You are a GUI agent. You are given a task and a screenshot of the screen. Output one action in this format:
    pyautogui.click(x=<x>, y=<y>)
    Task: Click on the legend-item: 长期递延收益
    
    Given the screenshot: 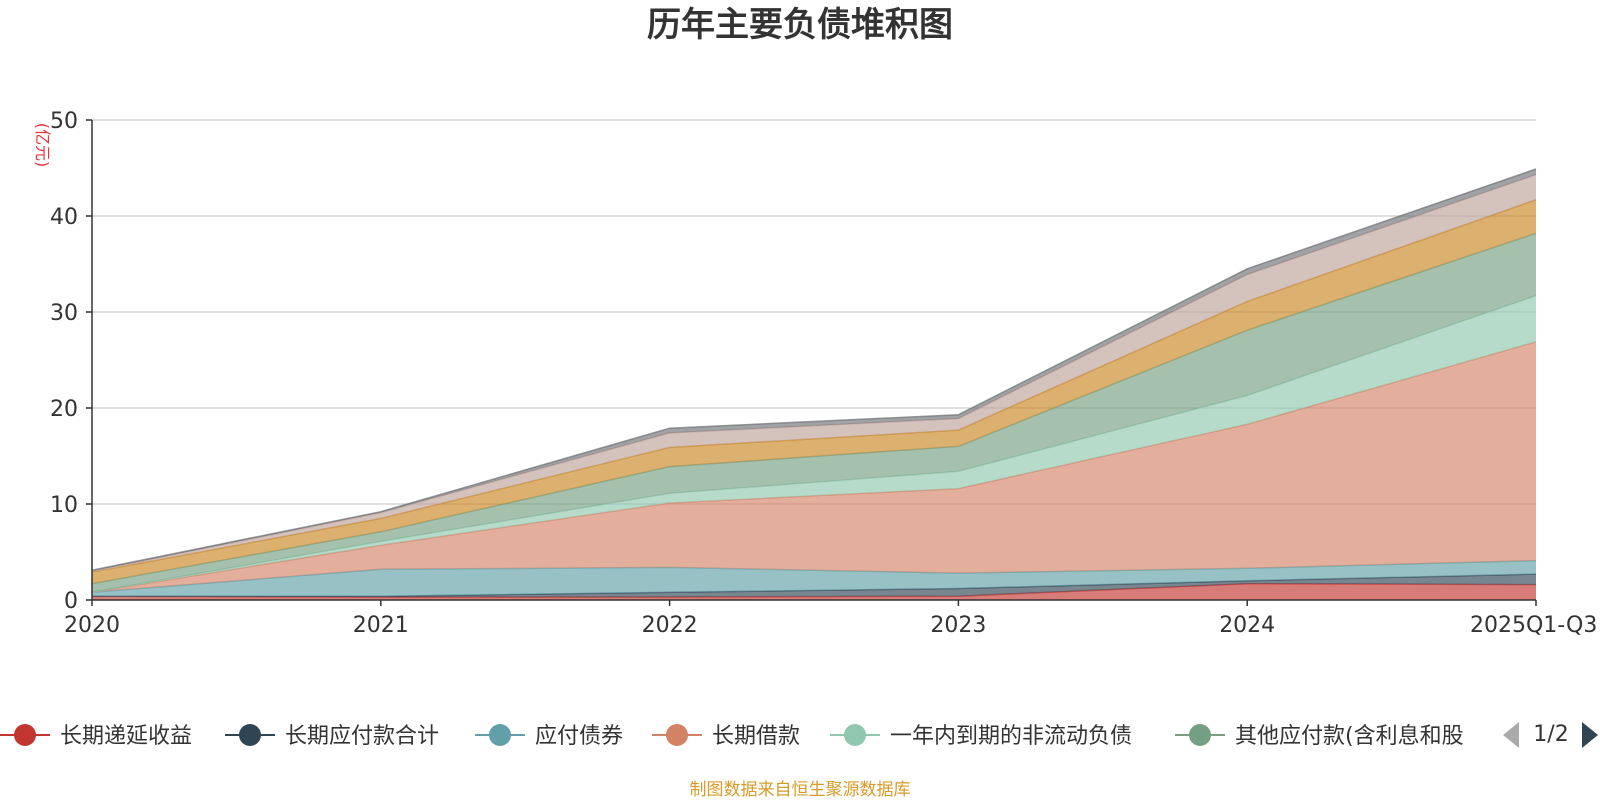 What is the action you would take?
    pyautogui.click(x=96, y=736)
    